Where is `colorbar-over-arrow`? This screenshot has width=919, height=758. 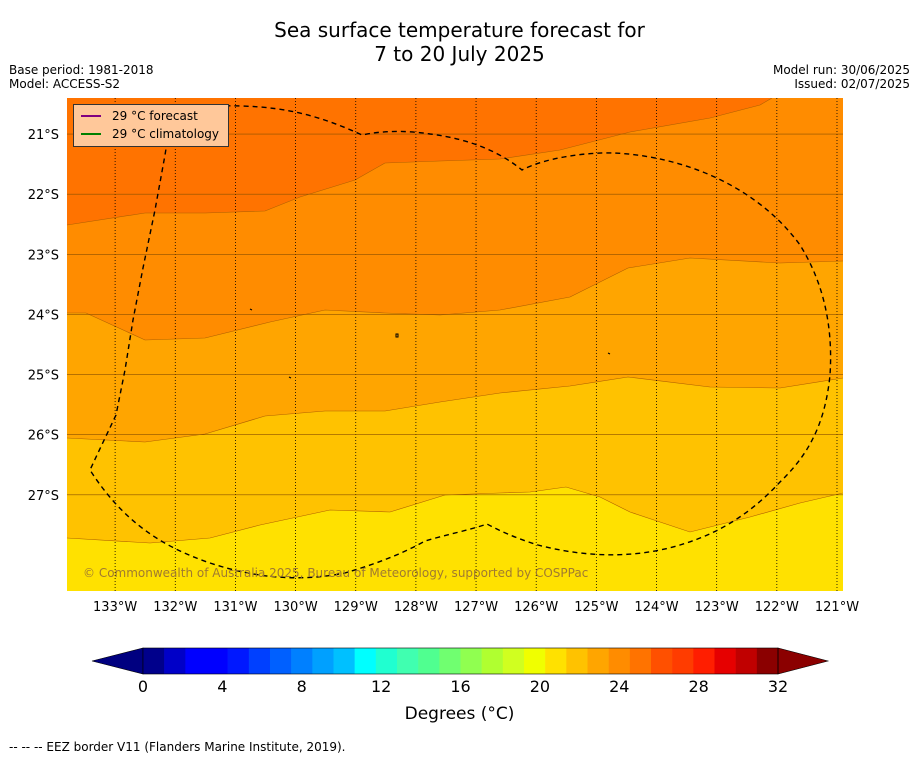 colorbar-over-arrow is located at coordinates (803, 661).